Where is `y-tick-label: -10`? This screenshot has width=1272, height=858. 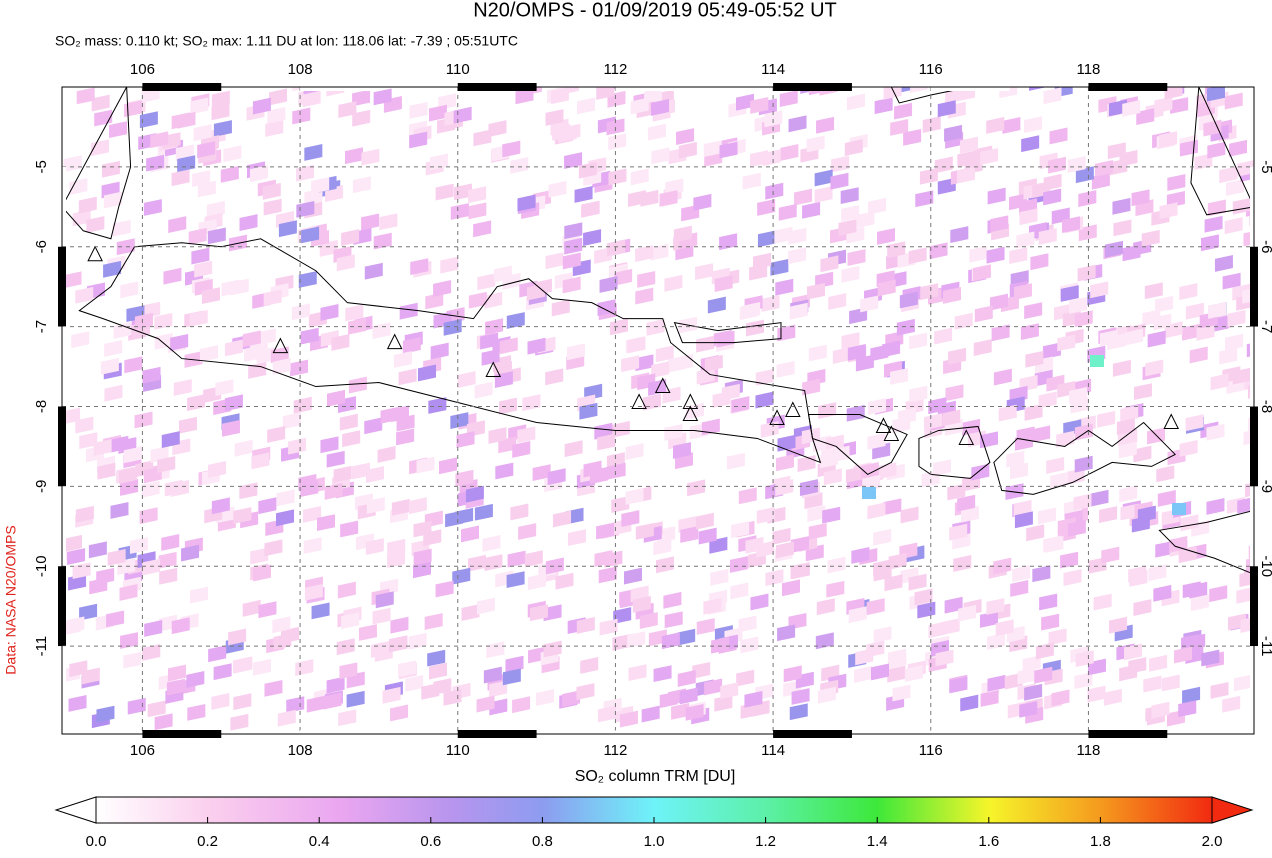 y-tick-label: -10 is located at coordinates (1265, 566).